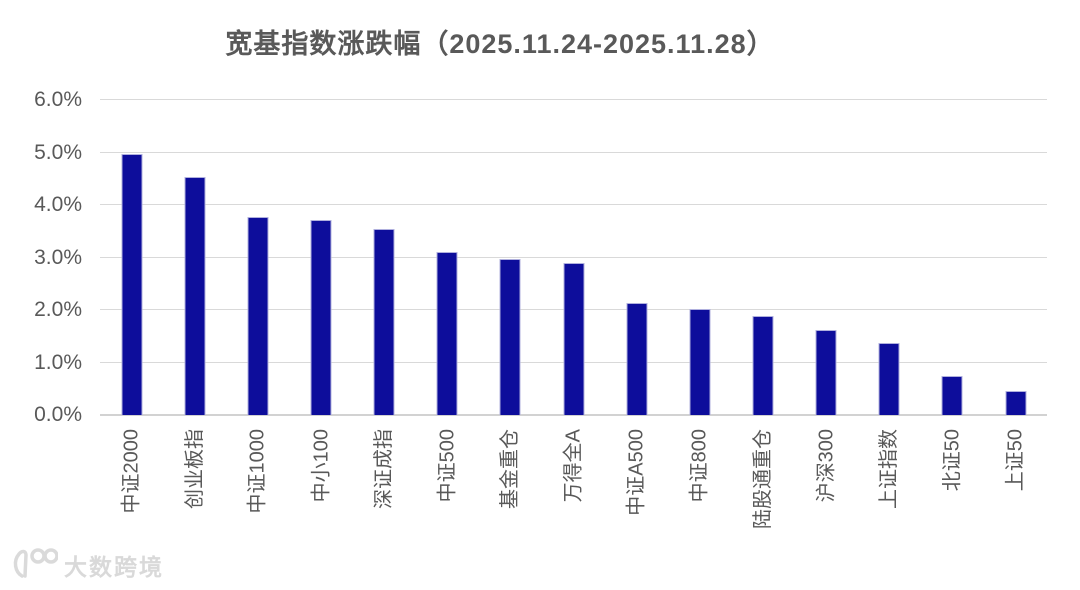 This screenshot has width=1080, height=590. I want to click on x-label-slot: 陆股通重仓, so click(762, 503).